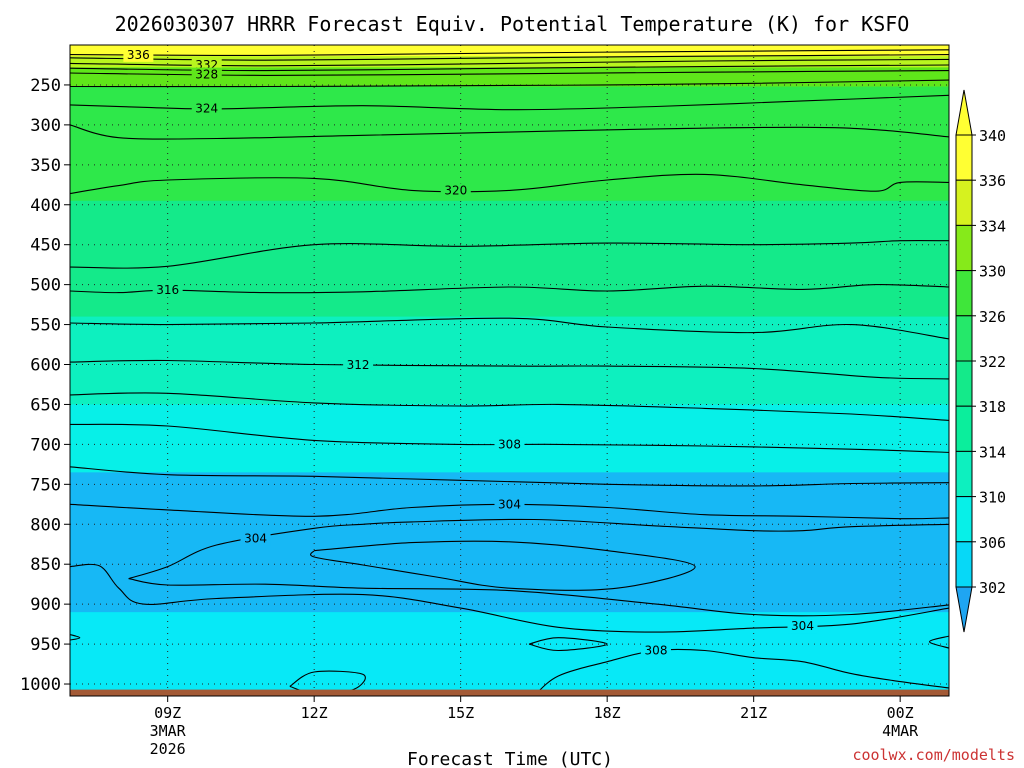 The width and height of the screenshot is (1024, 768). I want to click on y-tick-label-950: 950, so click(45, 645).